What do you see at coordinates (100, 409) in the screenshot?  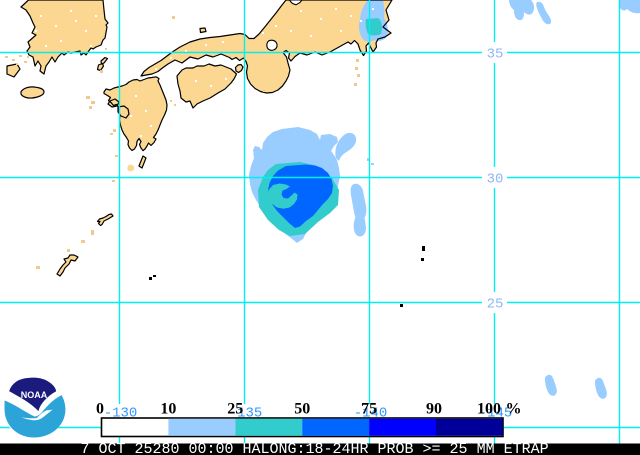 I see `svg-text: 0` at bounding box center [100, 409].